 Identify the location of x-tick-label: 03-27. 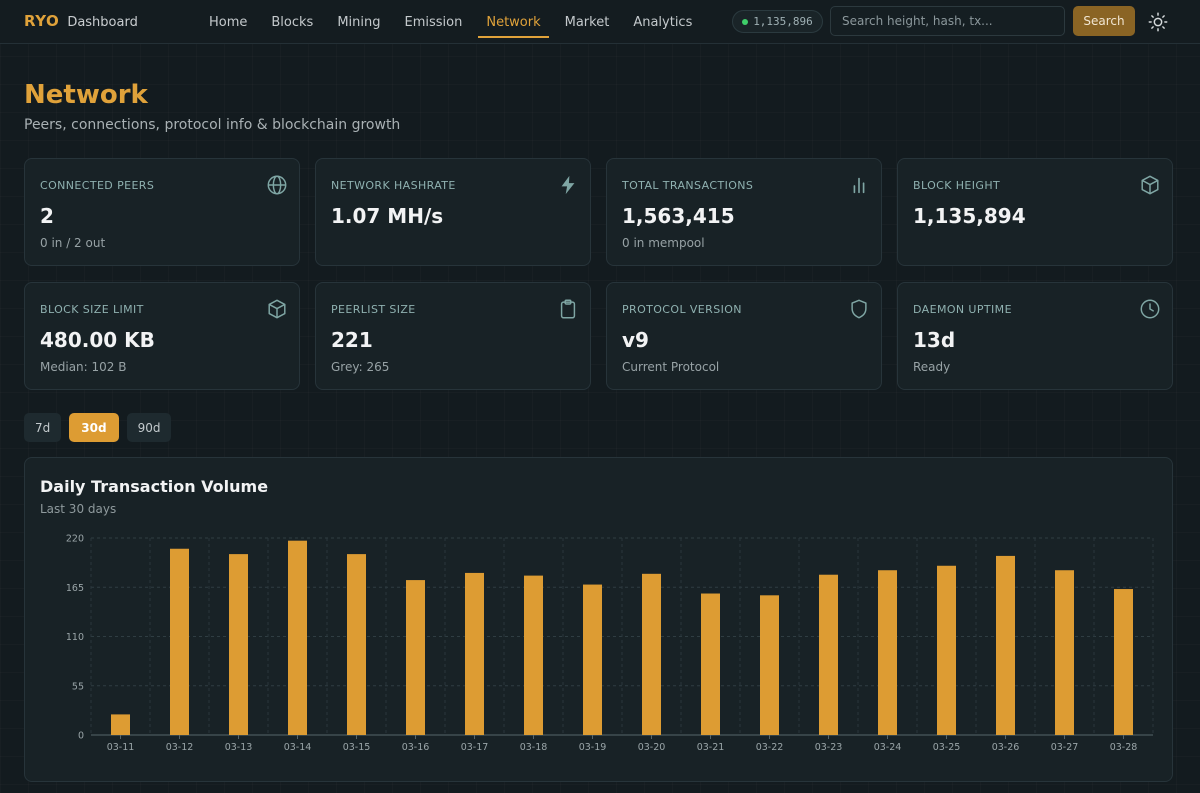
(1065, 747).